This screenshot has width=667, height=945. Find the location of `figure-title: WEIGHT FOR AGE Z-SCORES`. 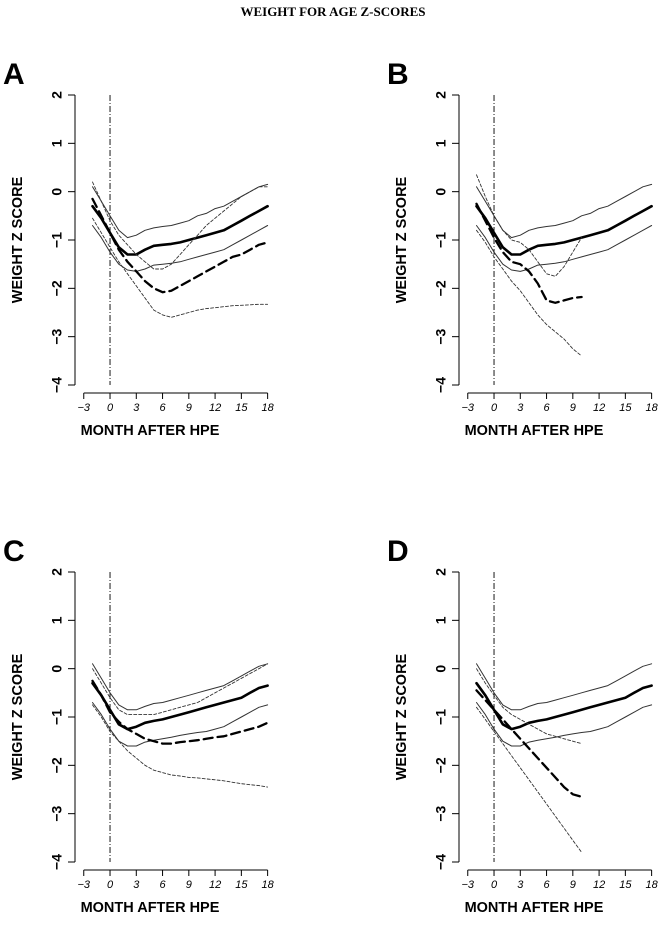

figure-title: WEIGHT FOR AGE Z-SCORES is located at coordinates (332, 11).